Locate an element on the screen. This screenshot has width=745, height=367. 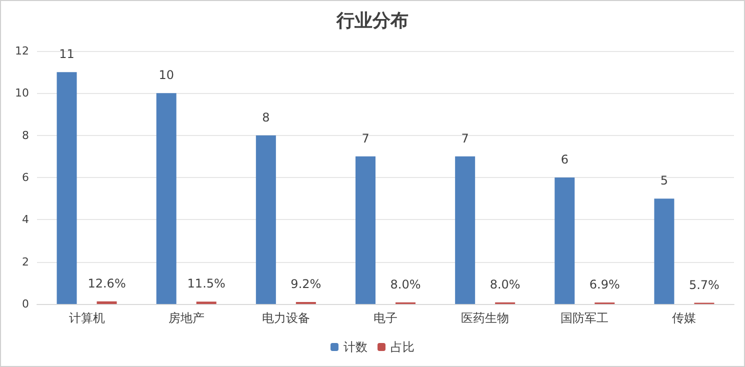
x-tick-label: 医药生物 is located at coordinates (485, 318).